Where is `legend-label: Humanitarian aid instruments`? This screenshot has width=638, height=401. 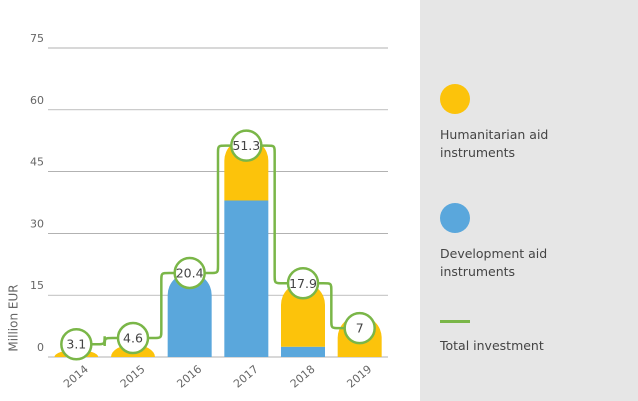
legend-label: Humanitarian aid instruments is located at coordinates (494, 143).